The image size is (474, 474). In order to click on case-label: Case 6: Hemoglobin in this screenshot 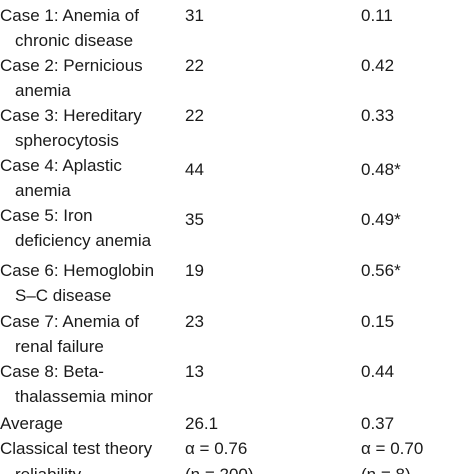, I will do `click(77, 270)`.